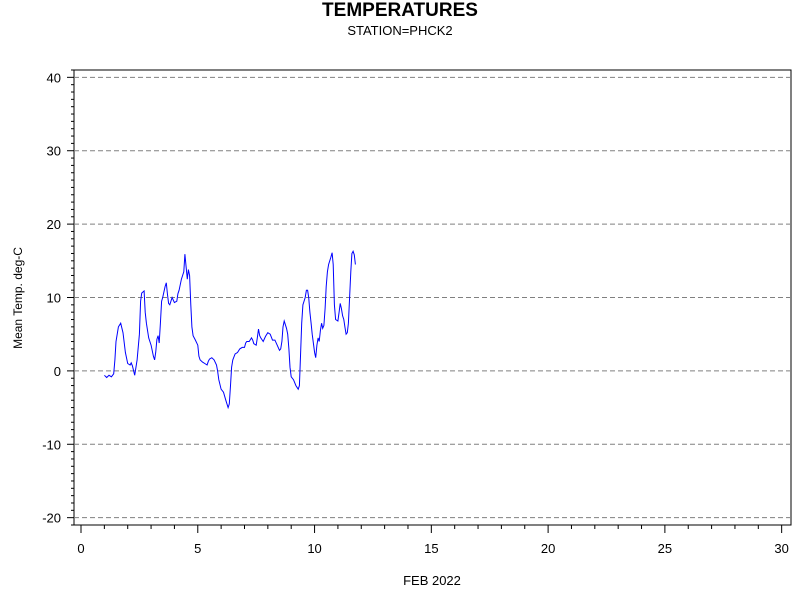  What do you see at coordinates (54, 224) in the screenshot?
I see `y-tick-label: 20` at bounding box center [54, 224].